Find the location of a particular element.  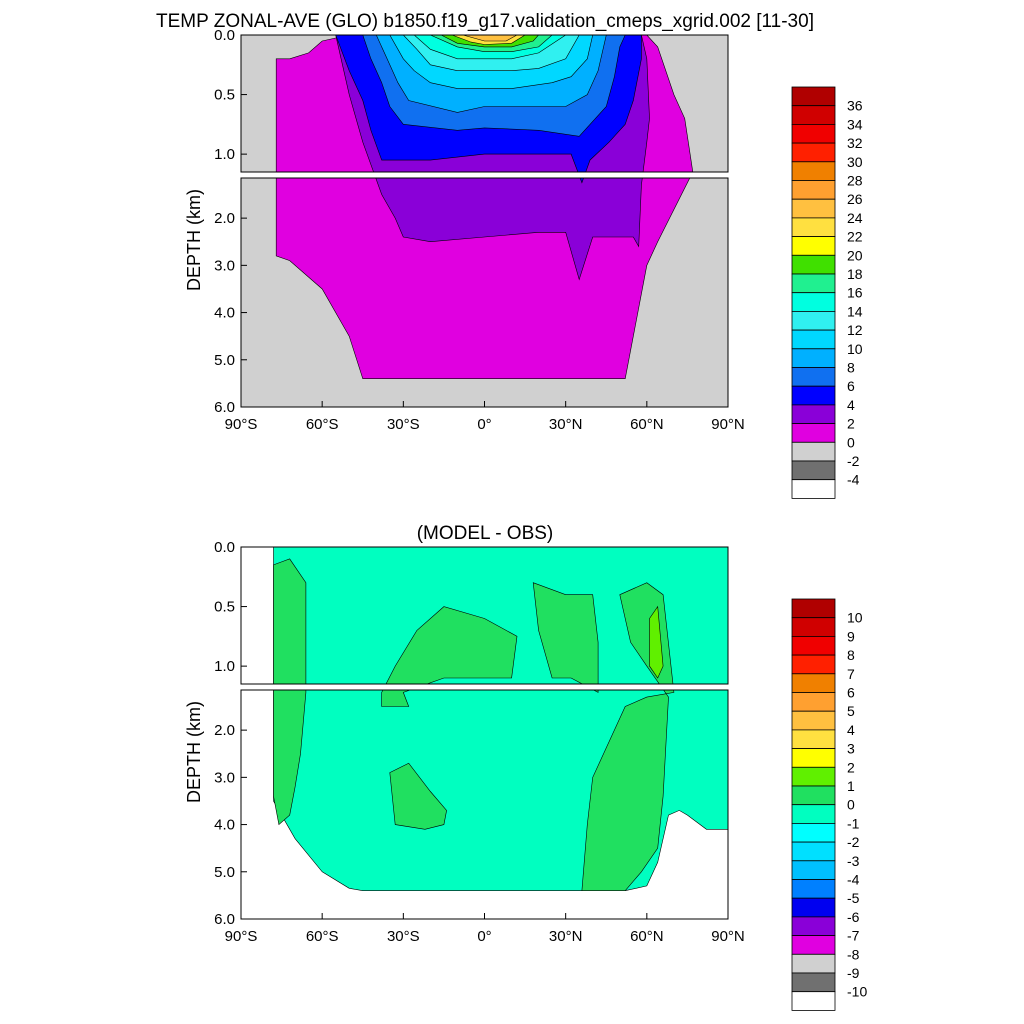

colorbar-label: 8 is located at coordinates (851, 655).